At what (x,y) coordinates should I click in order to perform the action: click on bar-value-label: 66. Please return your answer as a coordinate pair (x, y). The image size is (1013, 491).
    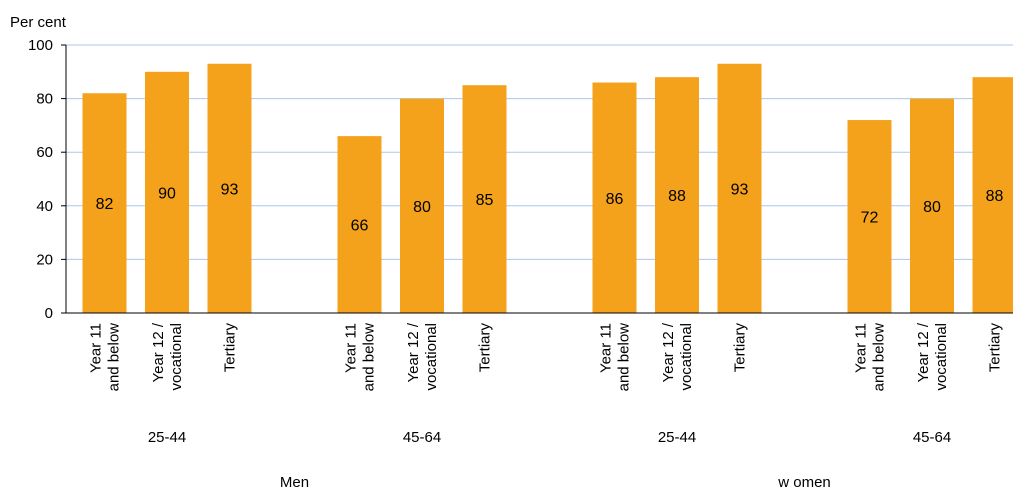
    Looking at the image, I should click on (360, 226).